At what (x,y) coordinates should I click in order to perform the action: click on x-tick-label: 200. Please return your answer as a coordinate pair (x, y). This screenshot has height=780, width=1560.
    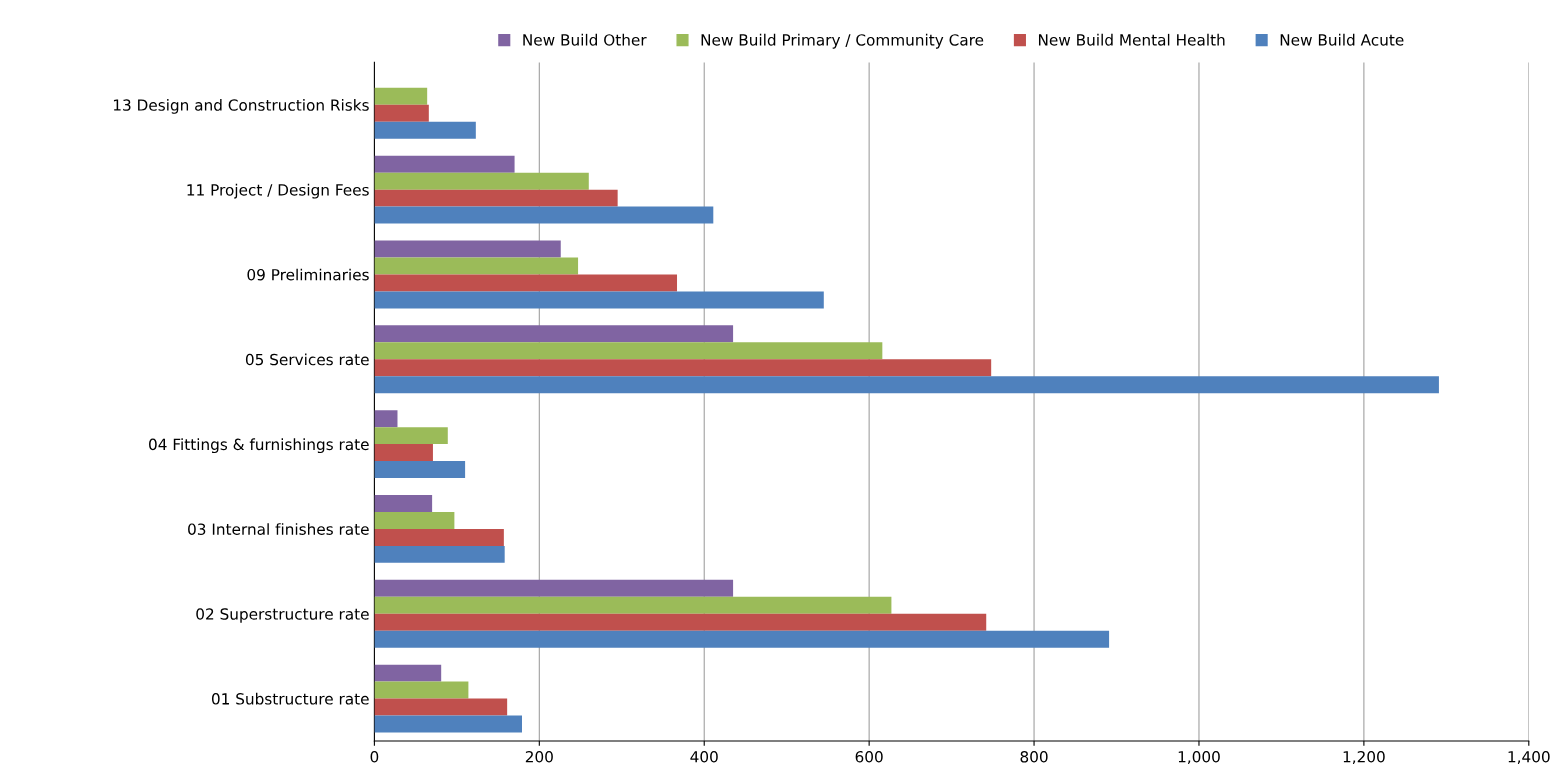
    Looking at the image, I should click on (539, 756).